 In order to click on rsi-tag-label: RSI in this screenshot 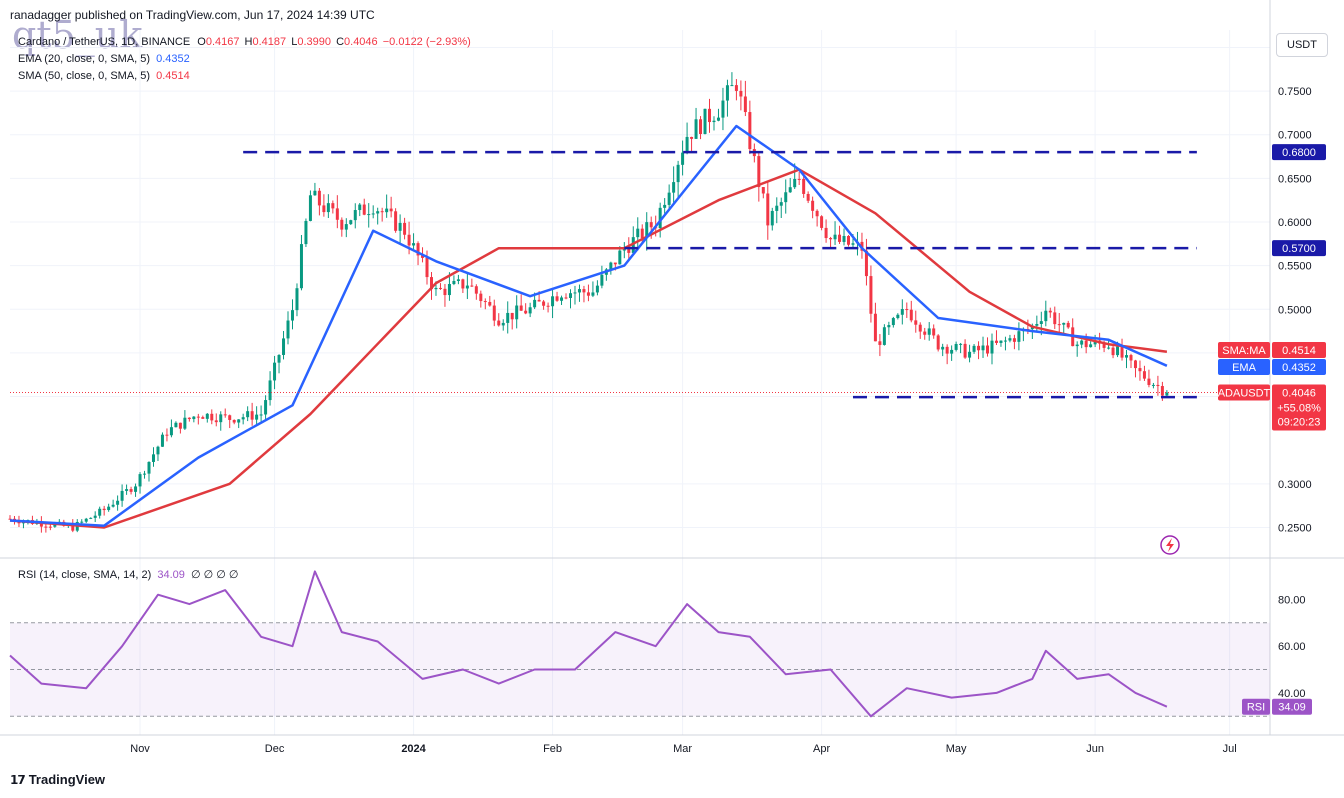, I will do `click(1256, 708)`.